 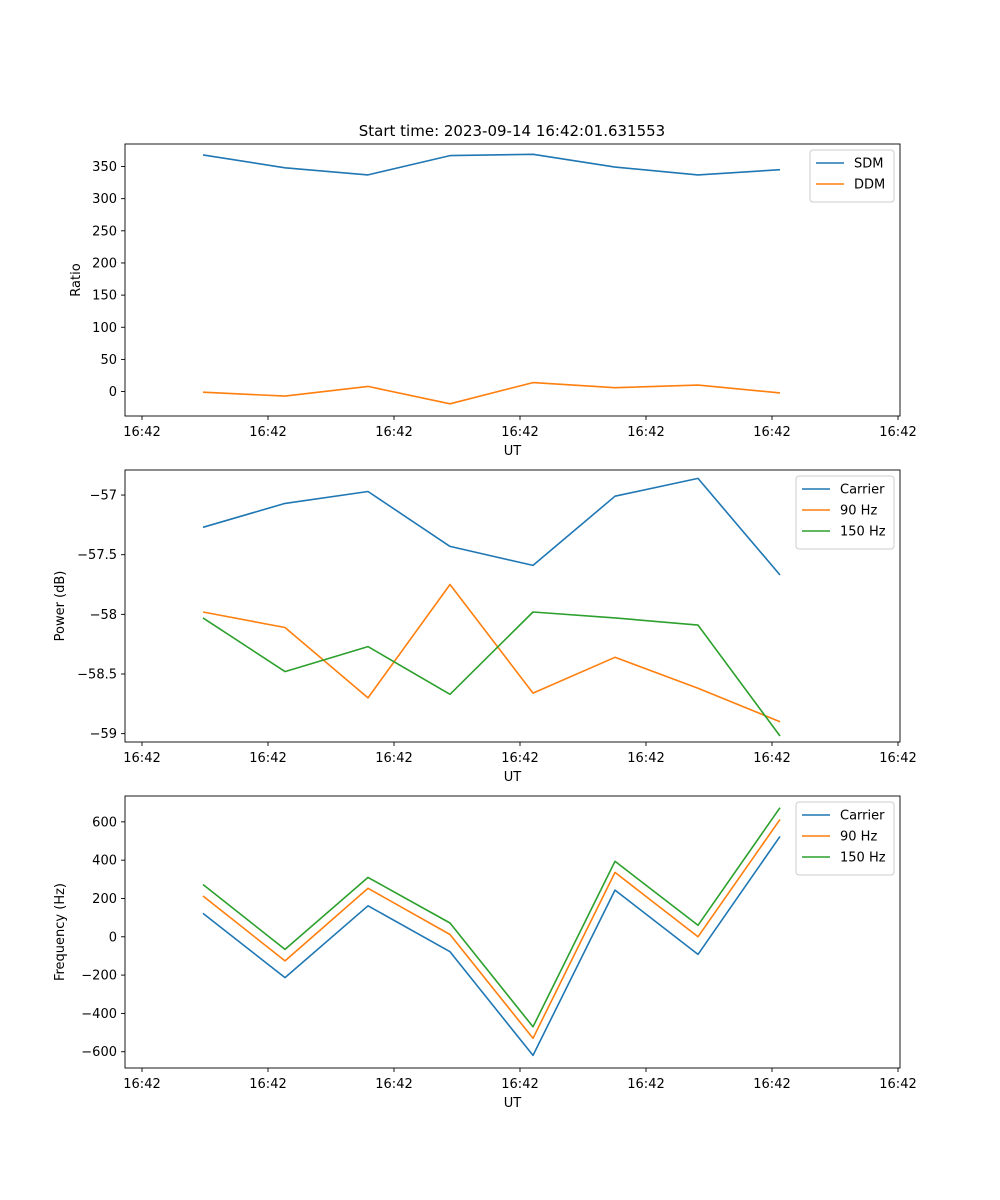 I want to click on legend-label: DDM, so click(x=869, y=185).